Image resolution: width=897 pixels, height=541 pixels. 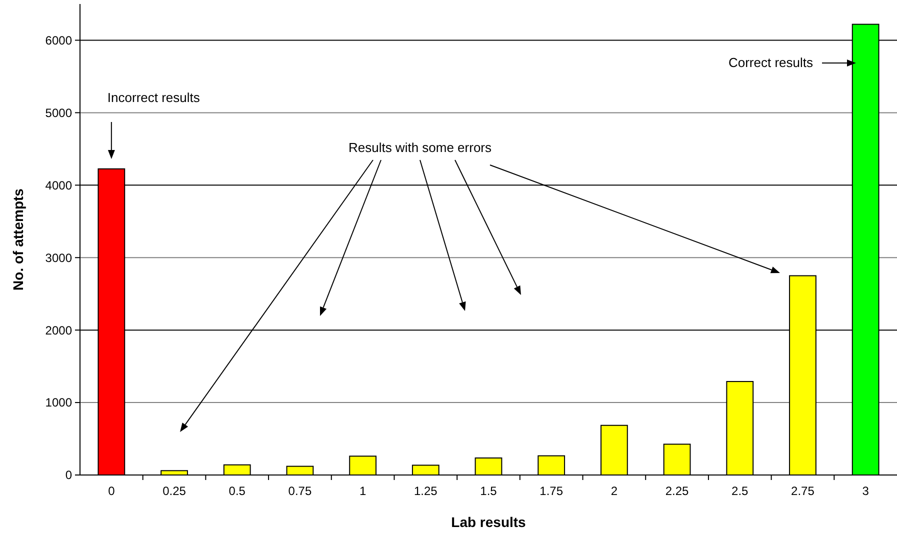 What do you see at coordinates (426, 491) in the screenshot?
I see `x-tick-label: 1.25` at bounding box center [426, 491].